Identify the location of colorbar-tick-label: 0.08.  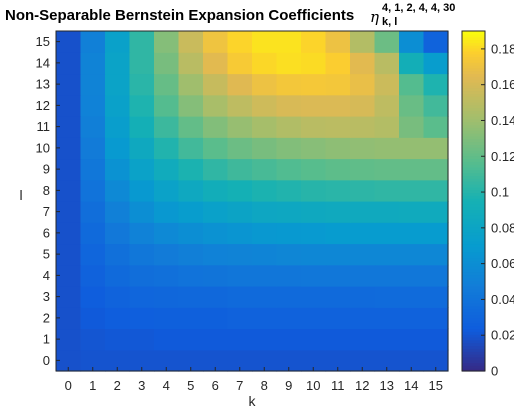
(502, 227).